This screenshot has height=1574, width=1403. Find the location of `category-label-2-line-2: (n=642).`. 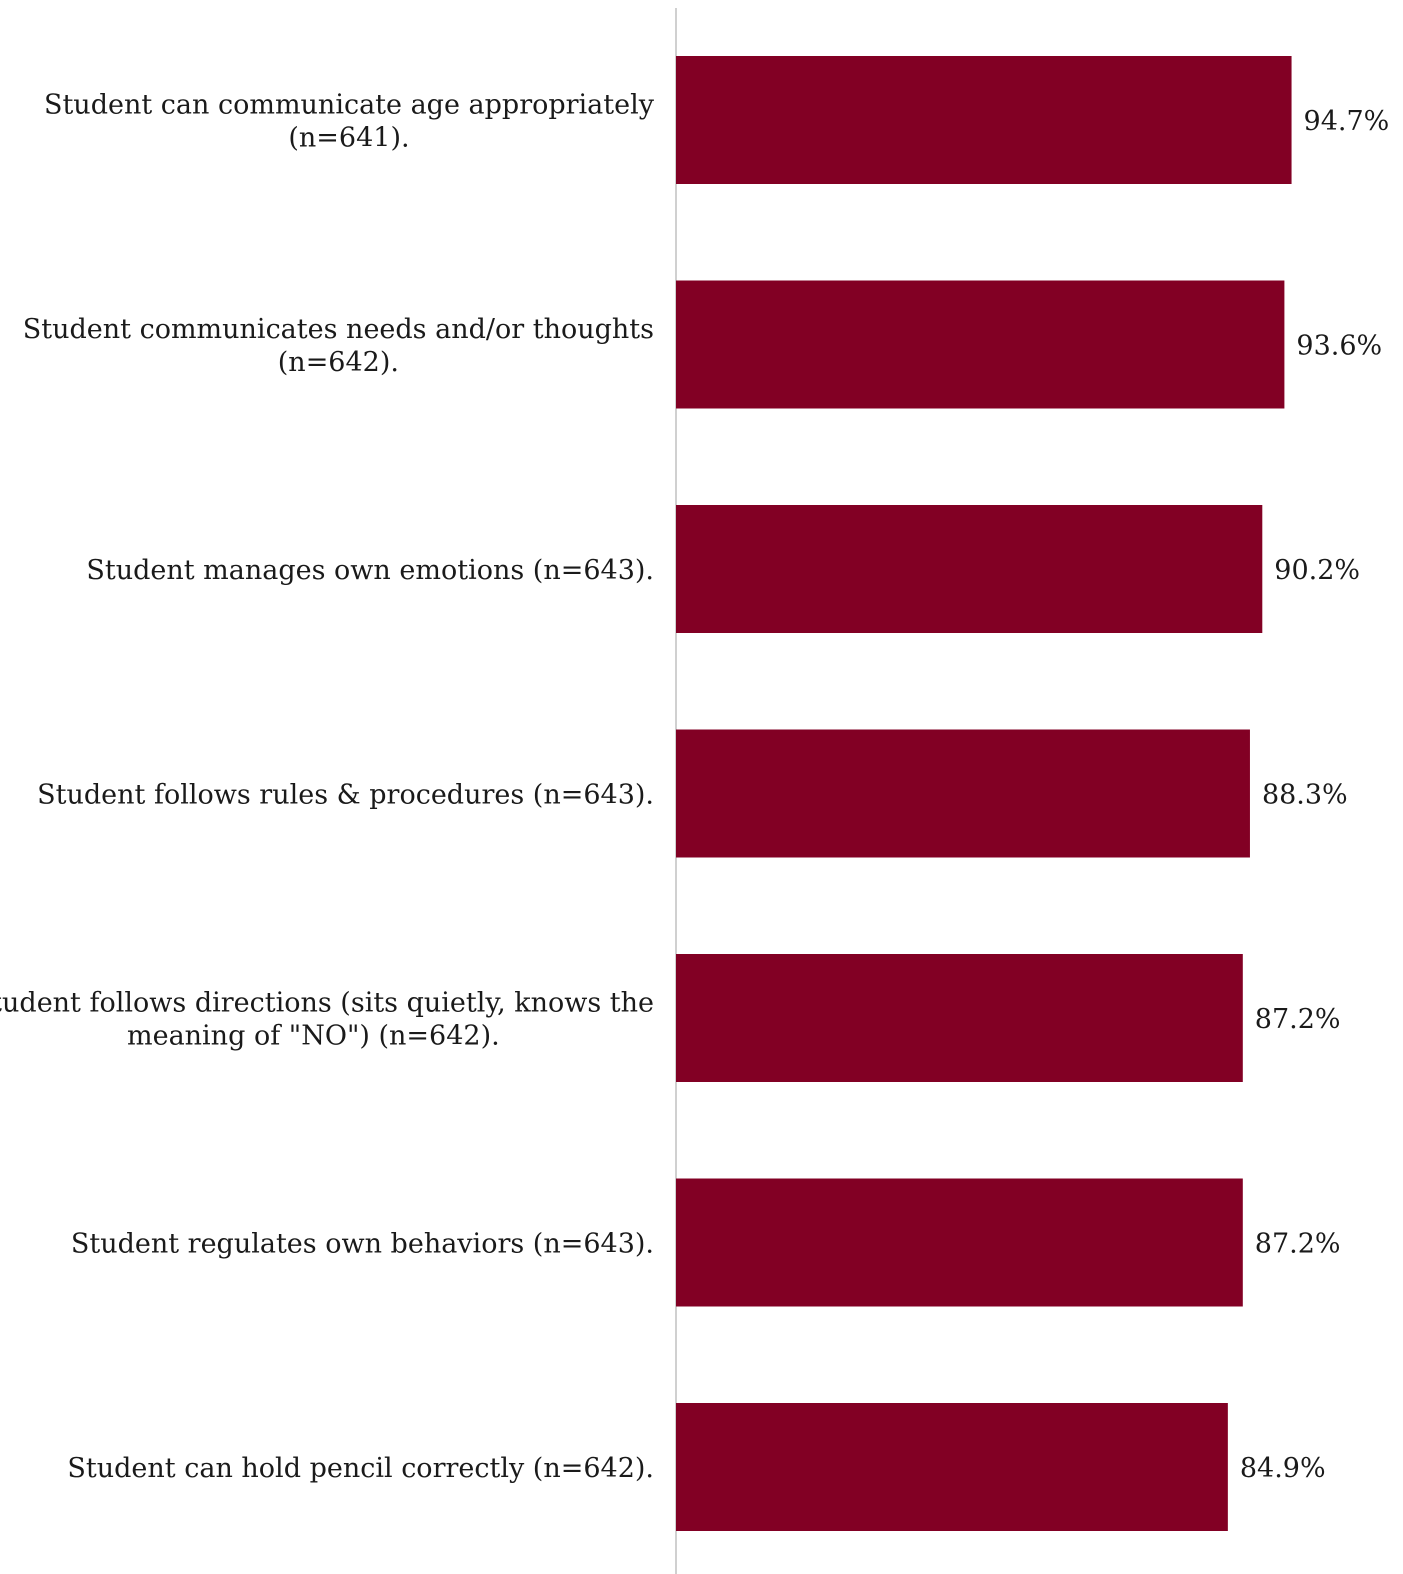

category-label-2-line-2: (n=642). is located at coordinates (338, 362).